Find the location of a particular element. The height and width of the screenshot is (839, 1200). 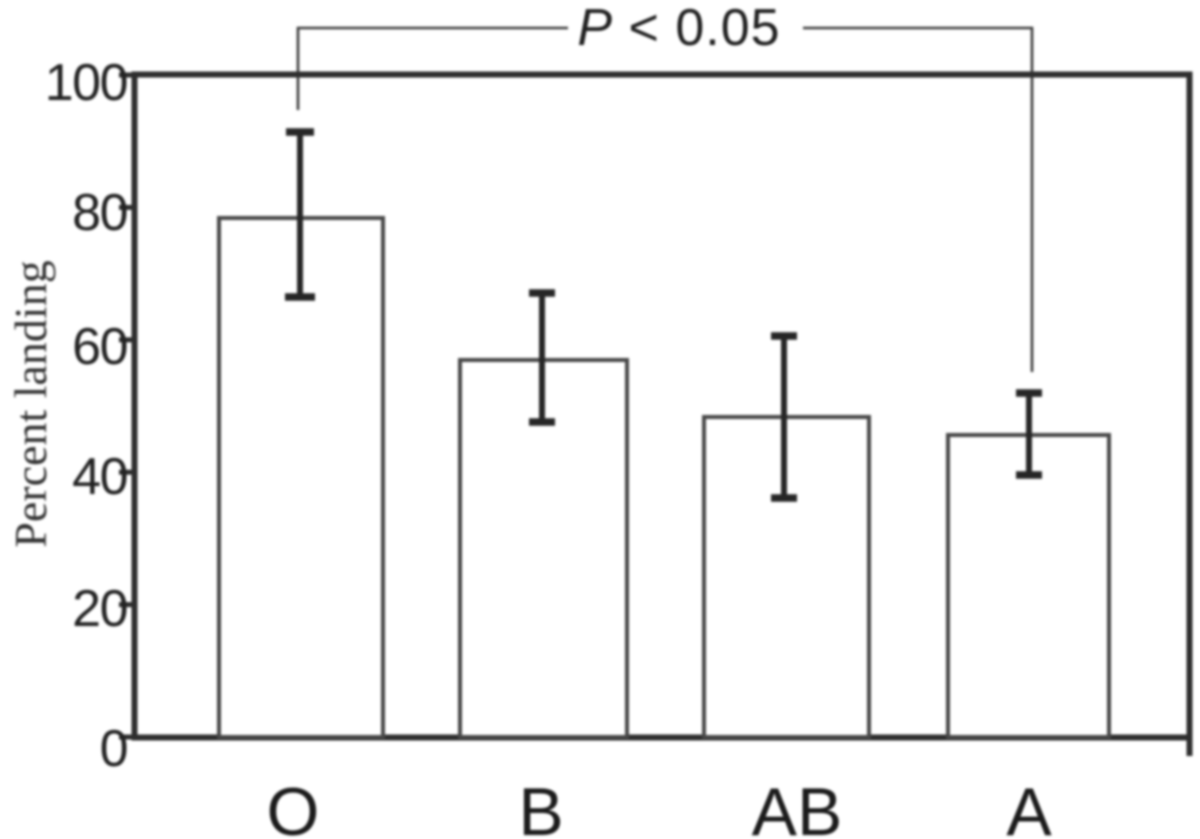

svg-text: 80 is located at coordinates (99, 213).